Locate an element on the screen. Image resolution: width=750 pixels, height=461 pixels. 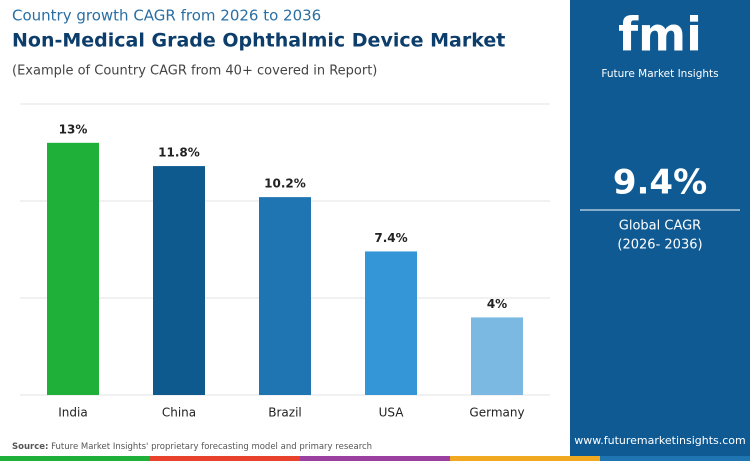
bottom-strip is located at coordinates (375, 458).